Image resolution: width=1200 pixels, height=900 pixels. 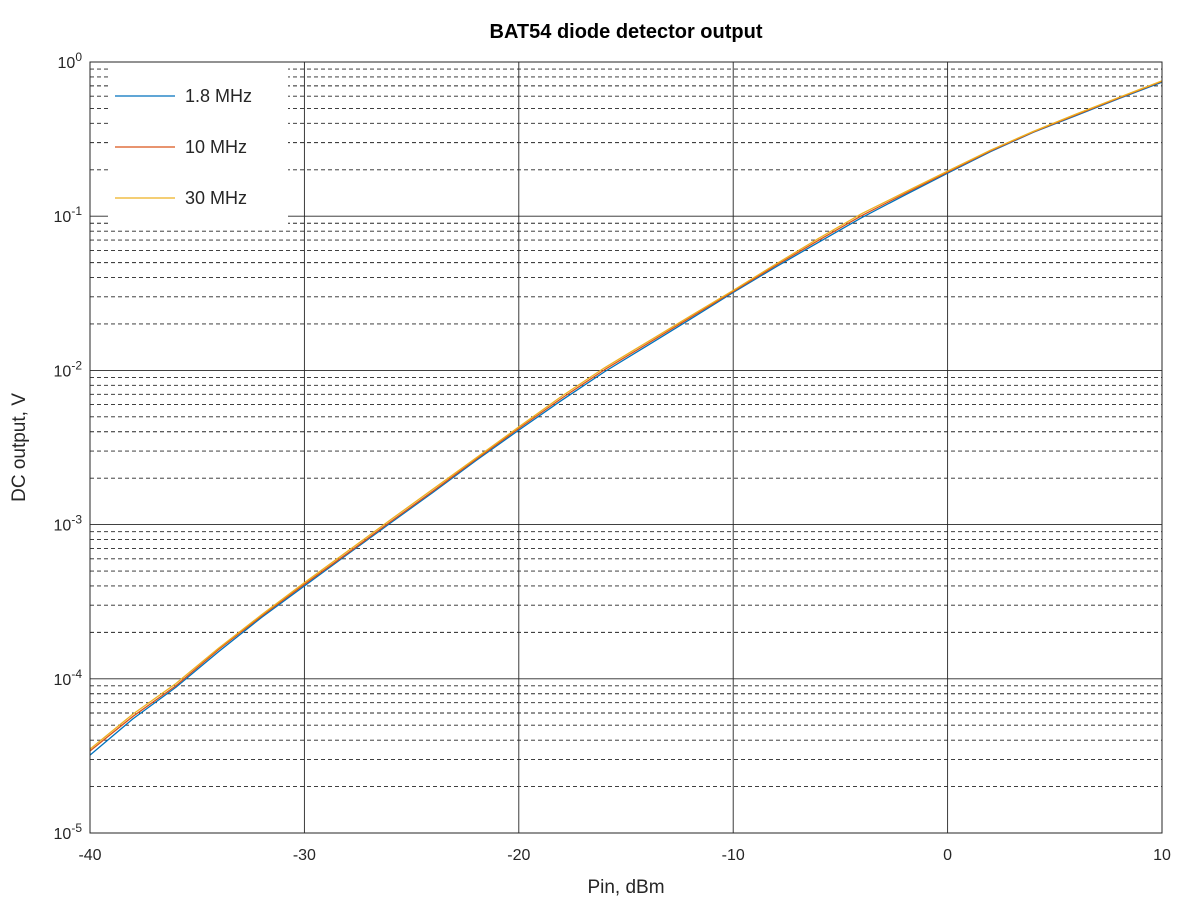 I want to click on x-tick-label: -30, so click(x=304, y=855).